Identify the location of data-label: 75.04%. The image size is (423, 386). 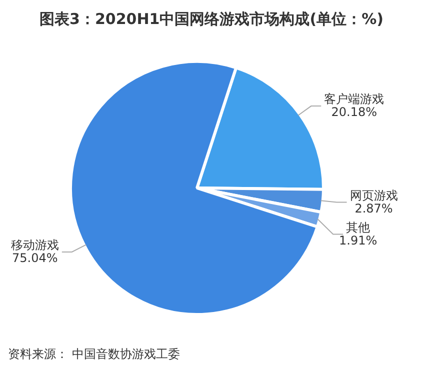
(35, 258).